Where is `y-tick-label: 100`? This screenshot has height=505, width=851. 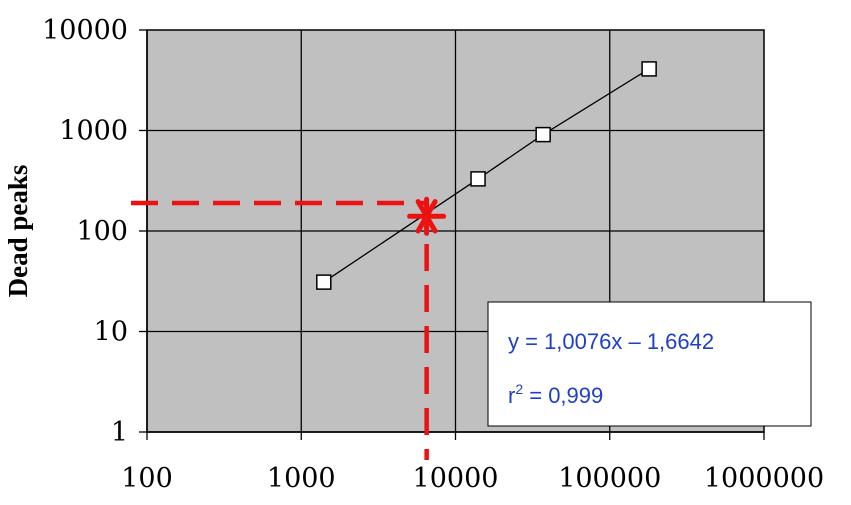 y-tick-label: 100 is located at coordinates (102, 231).